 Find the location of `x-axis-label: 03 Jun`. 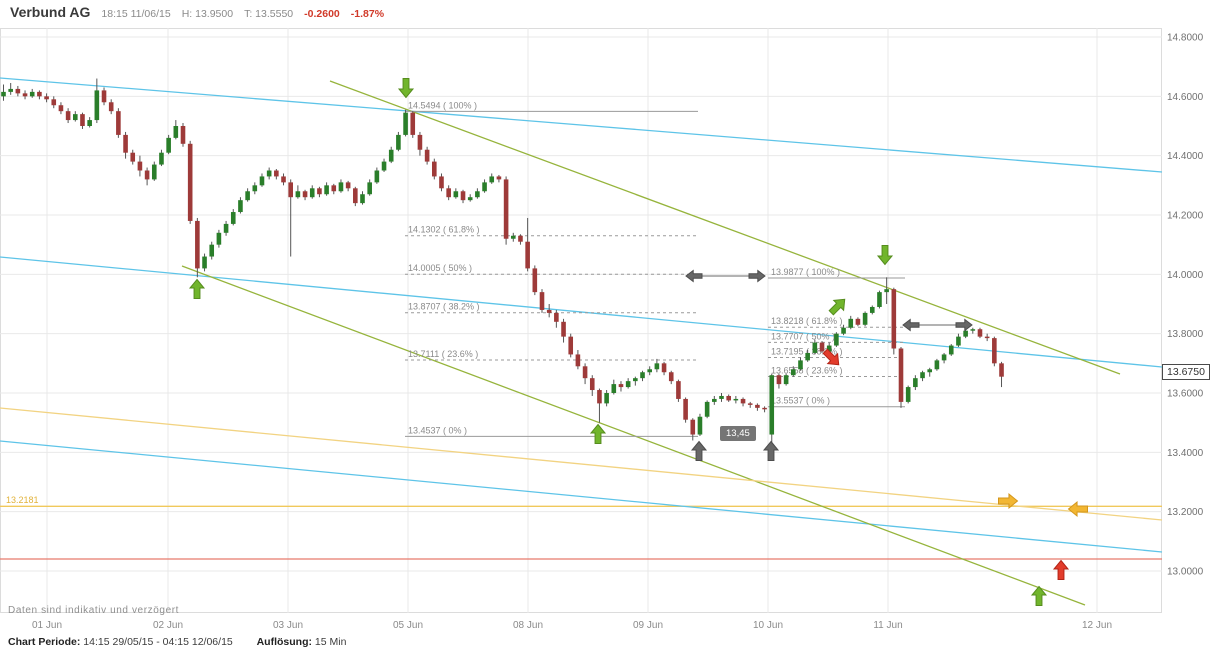

x-axis-label: 03 Jun is located at coordinates (288, 625).